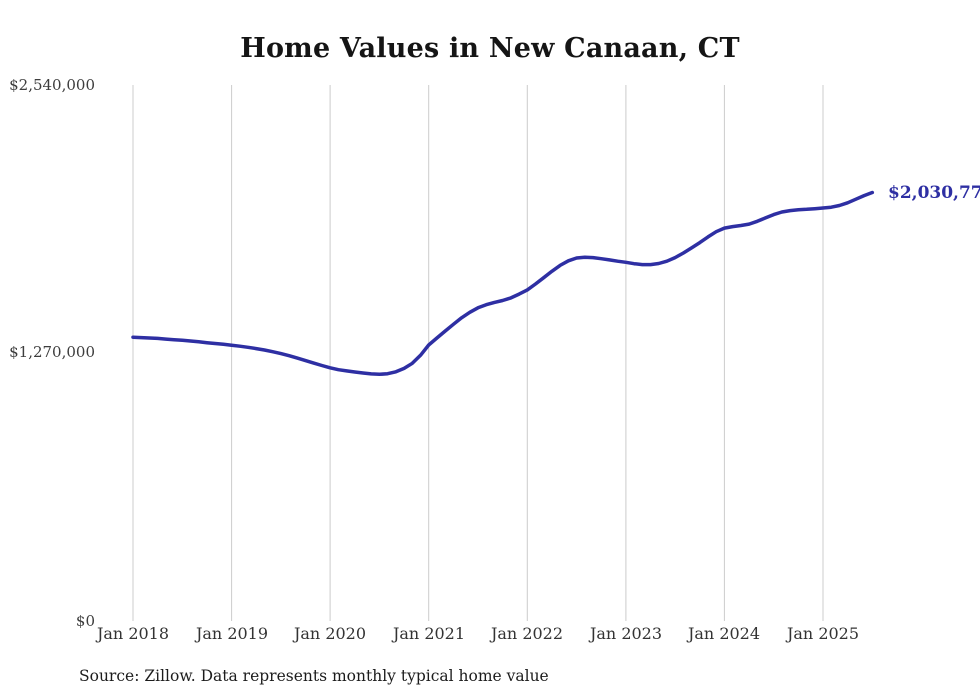  What do you see at coordinates (133, 633) in the screenshot?
I see `x-axis-label-2018: Jan 2018` at bounding box center [133, 633].